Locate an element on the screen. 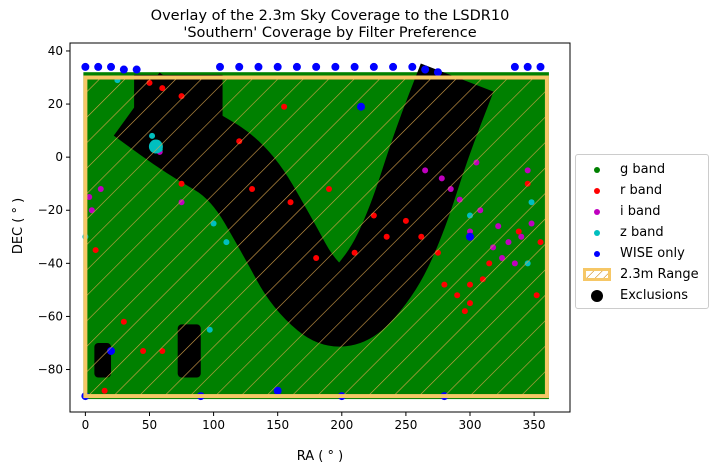  legend-item: g band is located at coordinates (642, 169).